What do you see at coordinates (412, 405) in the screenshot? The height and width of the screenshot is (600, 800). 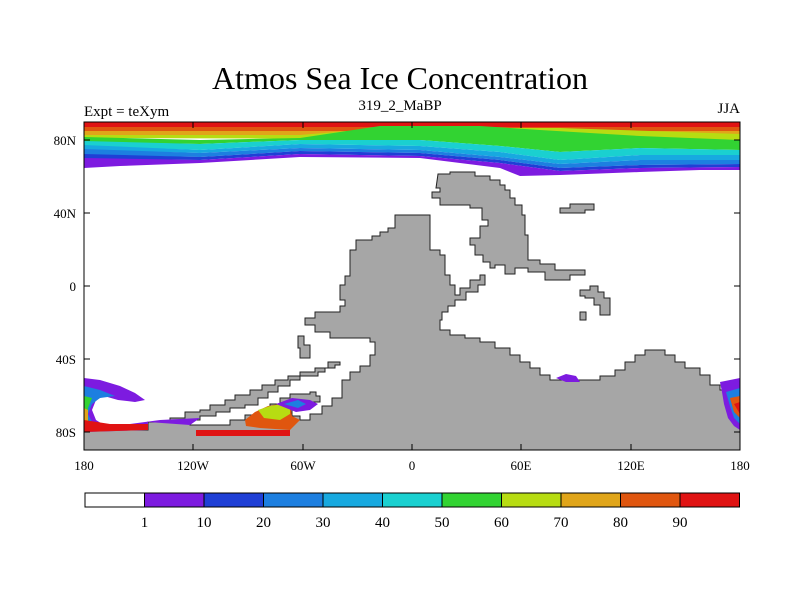 I see `antarctic-sea-ice` at bounding box center [412, 405].